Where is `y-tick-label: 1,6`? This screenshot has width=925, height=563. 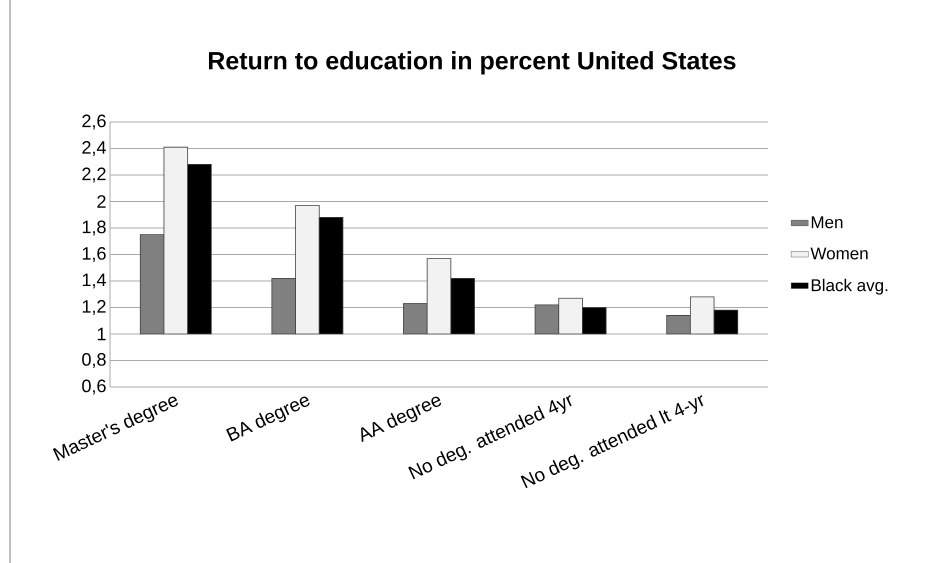 y-tick-label: 1,6 is located at coordinates (94, 254).